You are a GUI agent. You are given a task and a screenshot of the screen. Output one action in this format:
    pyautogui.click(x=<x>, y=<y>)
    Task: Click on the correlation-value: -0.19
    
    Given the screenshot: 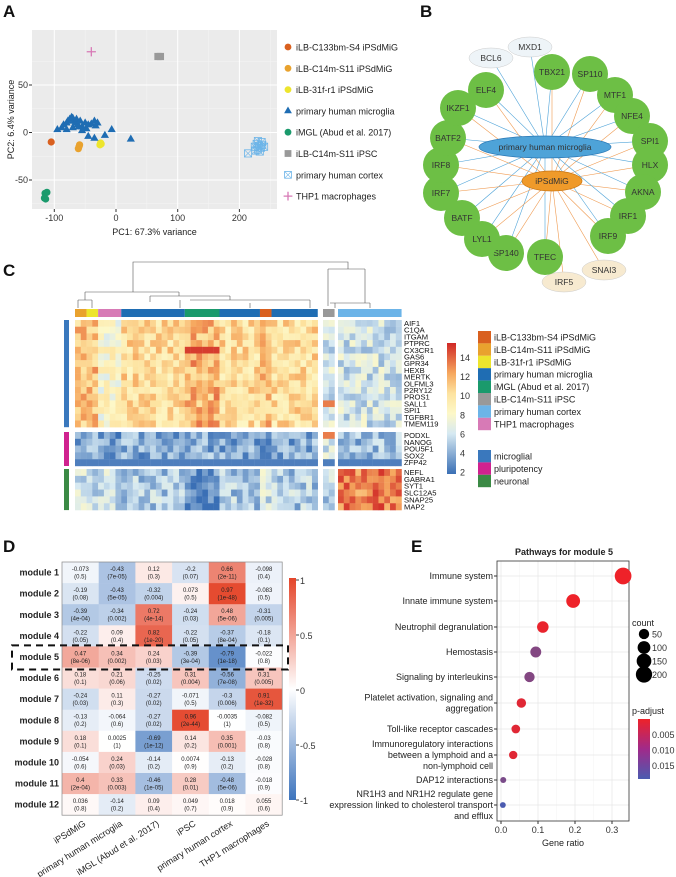 What is the action you would take?
    pyautogui.click(x=81, y=591)
    